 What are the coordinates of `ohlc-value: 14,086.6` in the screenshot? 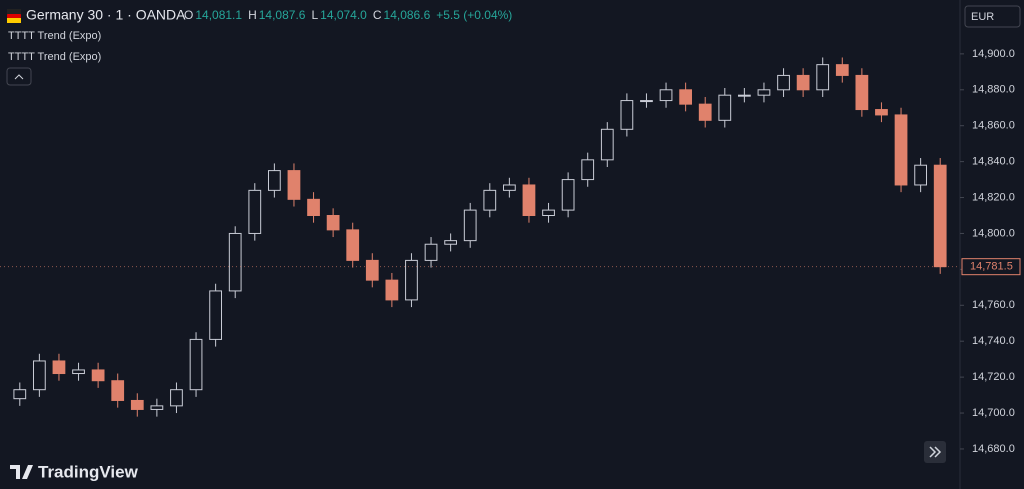 It's located at (407, 15).